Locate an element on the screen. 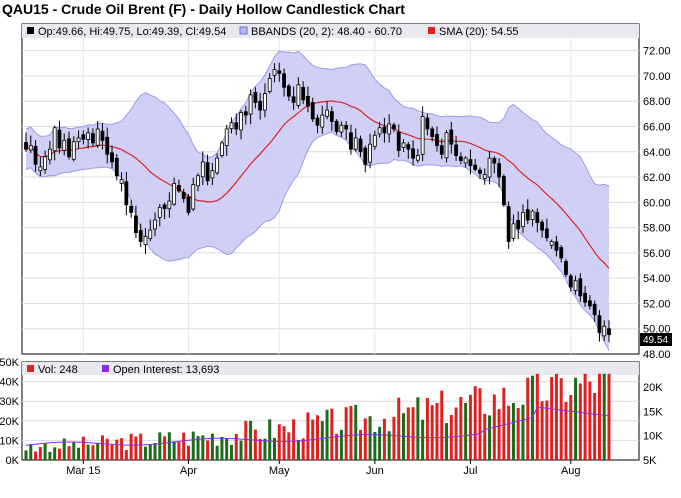 Image resolution: width=681 pixels, height=498 pixels. vol-legend-text: Vol: 248 is located at coordinates (58, 370).